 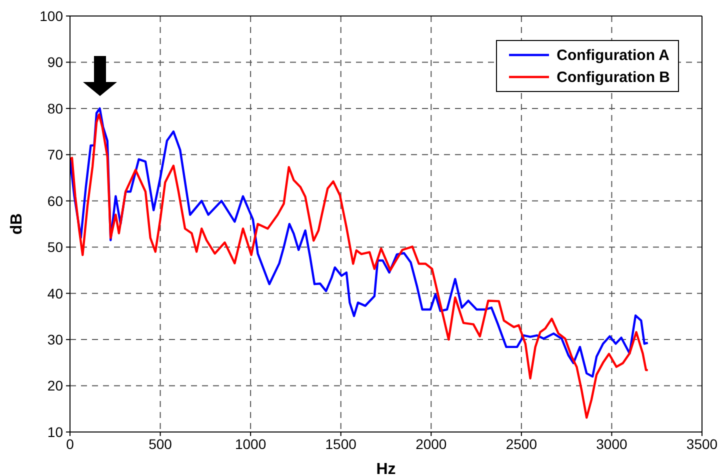 I want to click on y-tick-label: 30, so click(x=55, y=340).